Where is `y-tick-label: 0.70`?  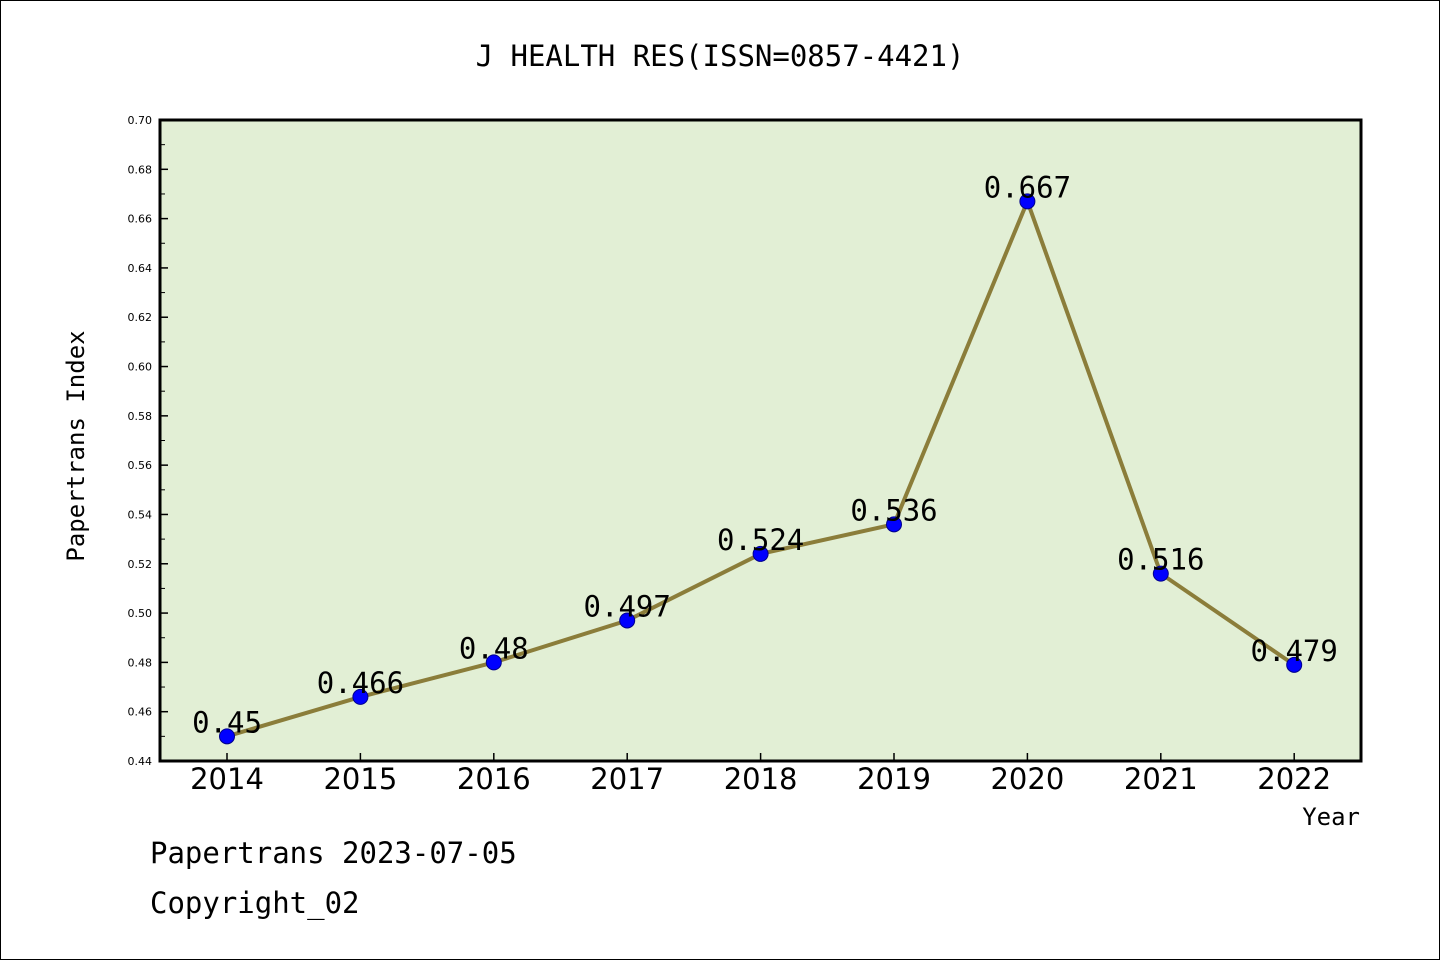
y-tick-label: 0.70 is located at coordinates (140, 120).